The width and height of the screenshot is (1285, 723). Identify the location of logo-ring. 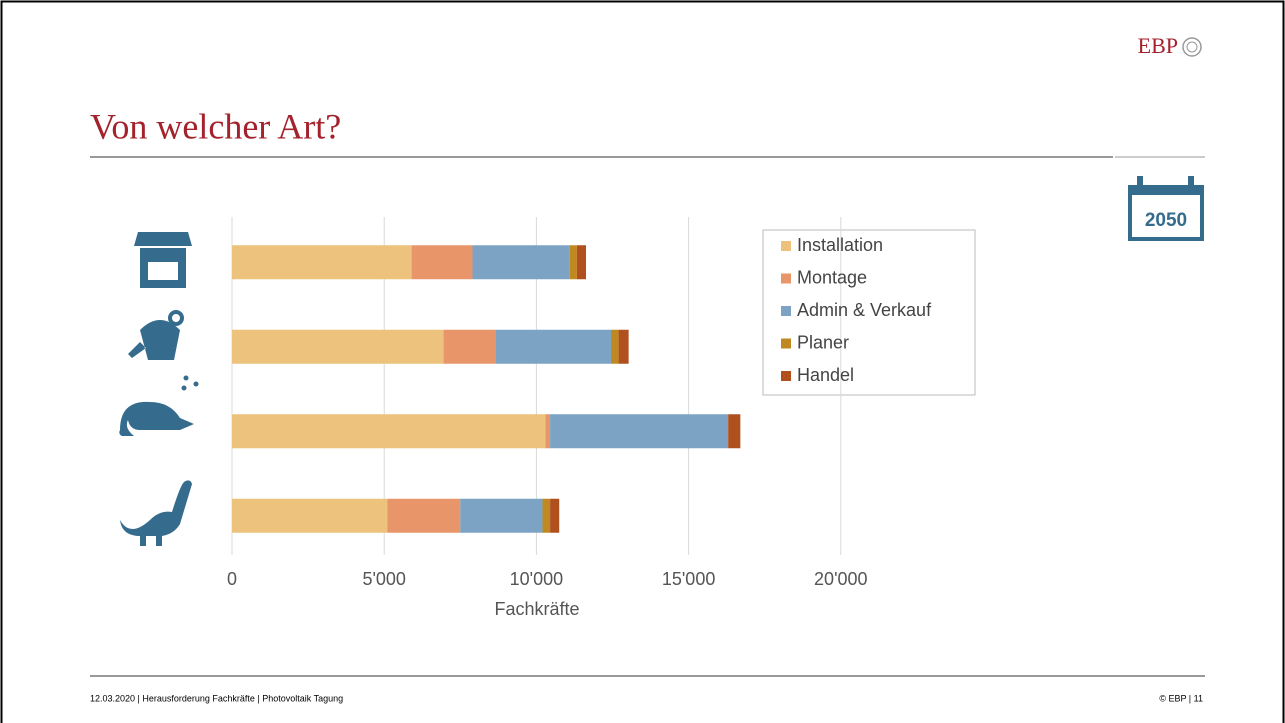
(1192, 47).